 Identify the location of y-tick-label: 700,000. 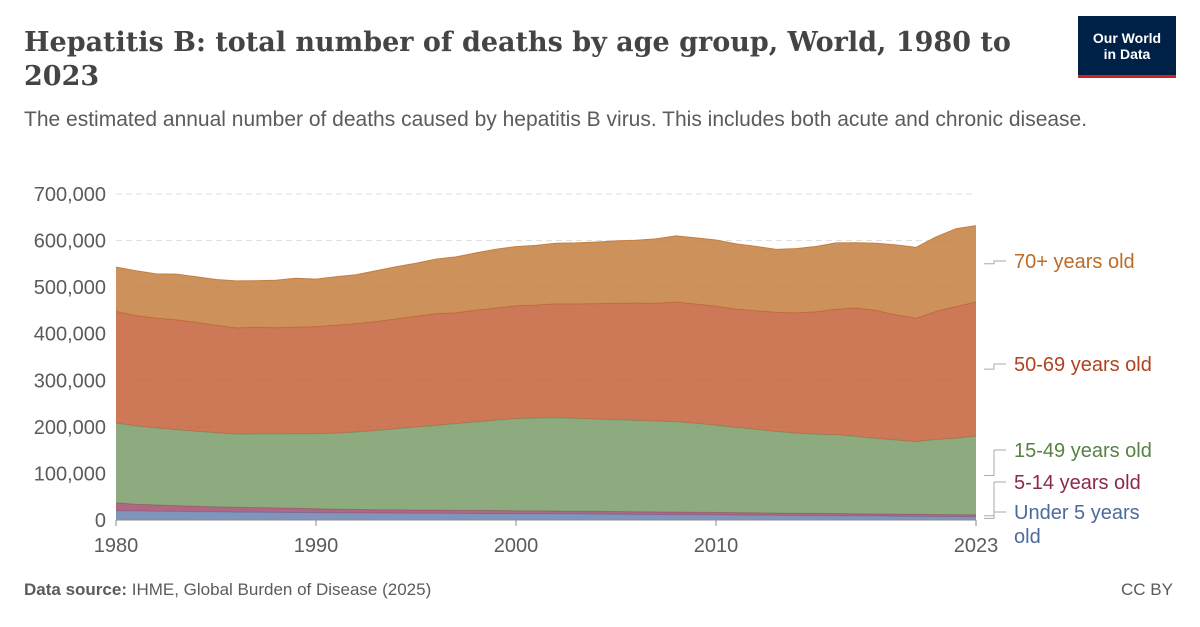
(70, 195).